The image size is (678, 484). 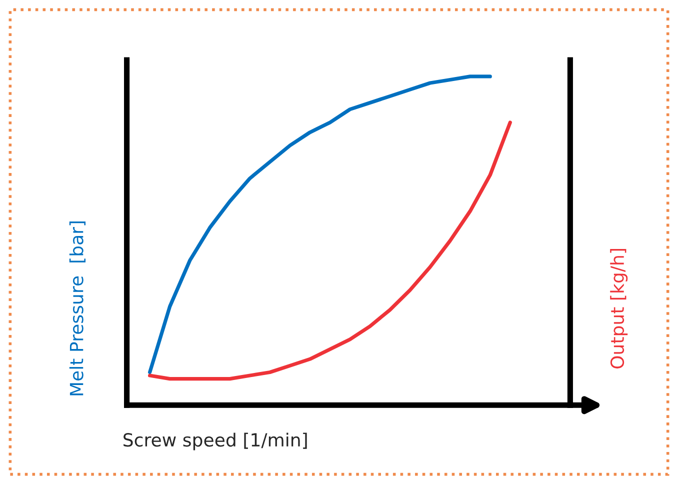 What do you see at coordinates (619, 308) in the screenshot?
I see `y2-axis-title: Output [kg/h]` at bounding box center [619, 308].